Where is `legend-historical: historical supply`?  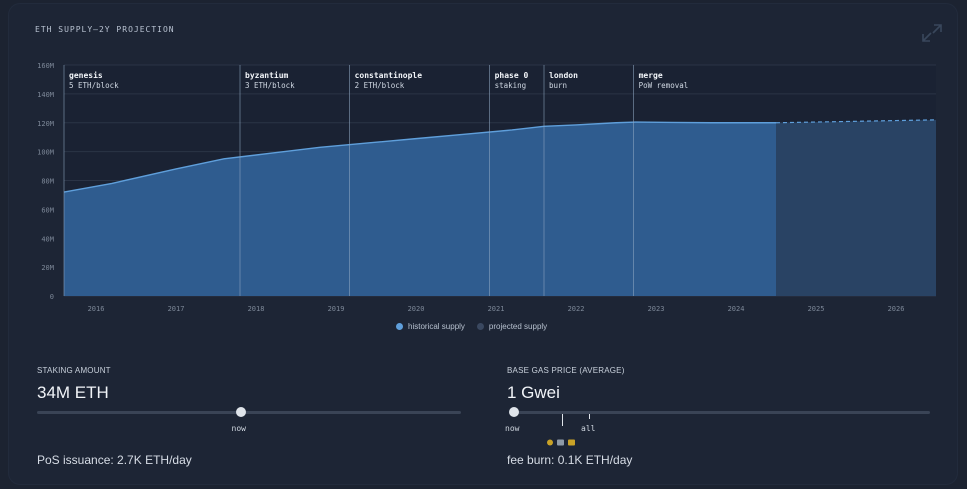 legend-historical: historical supply is located at coordinates (430, 326).